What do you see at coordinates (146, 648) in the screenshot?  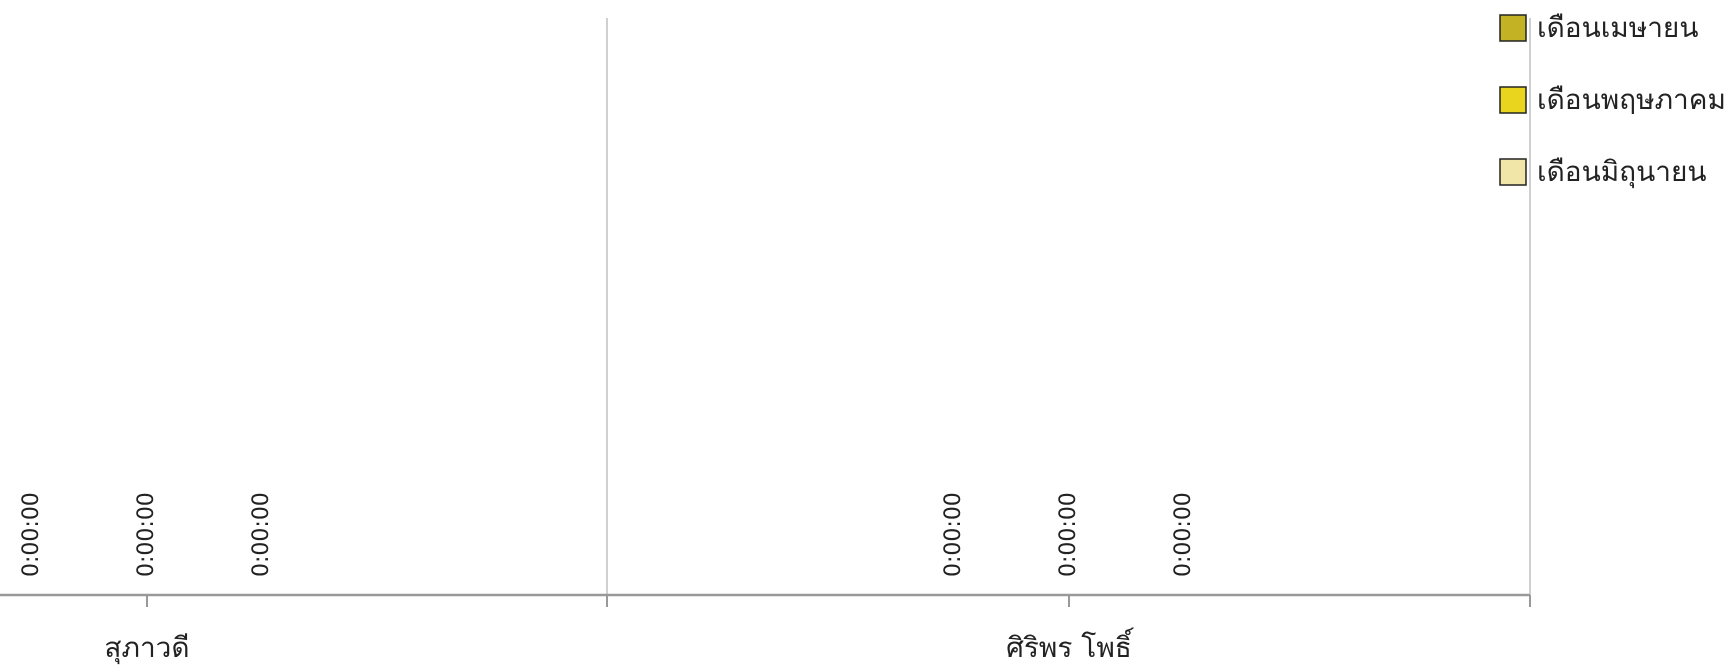 I see `category-label: สุภาวดี` at bounding box center [146, 648].